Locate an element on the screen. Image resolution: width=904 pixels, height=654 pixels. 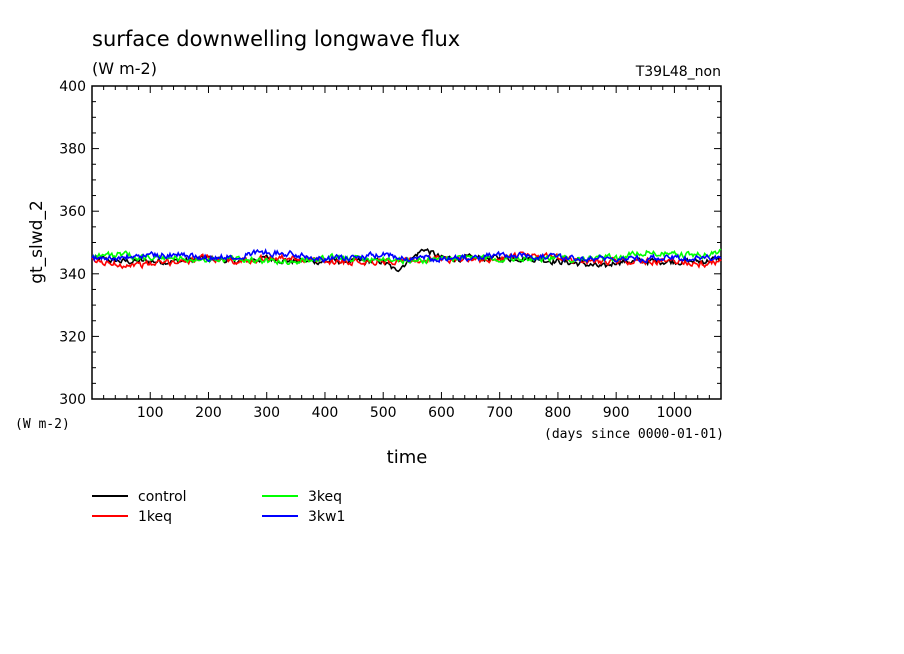
x-tick-labels: 100 200 300 400 500 600 700 800 900 1000 is located at coordinates (414, 413).